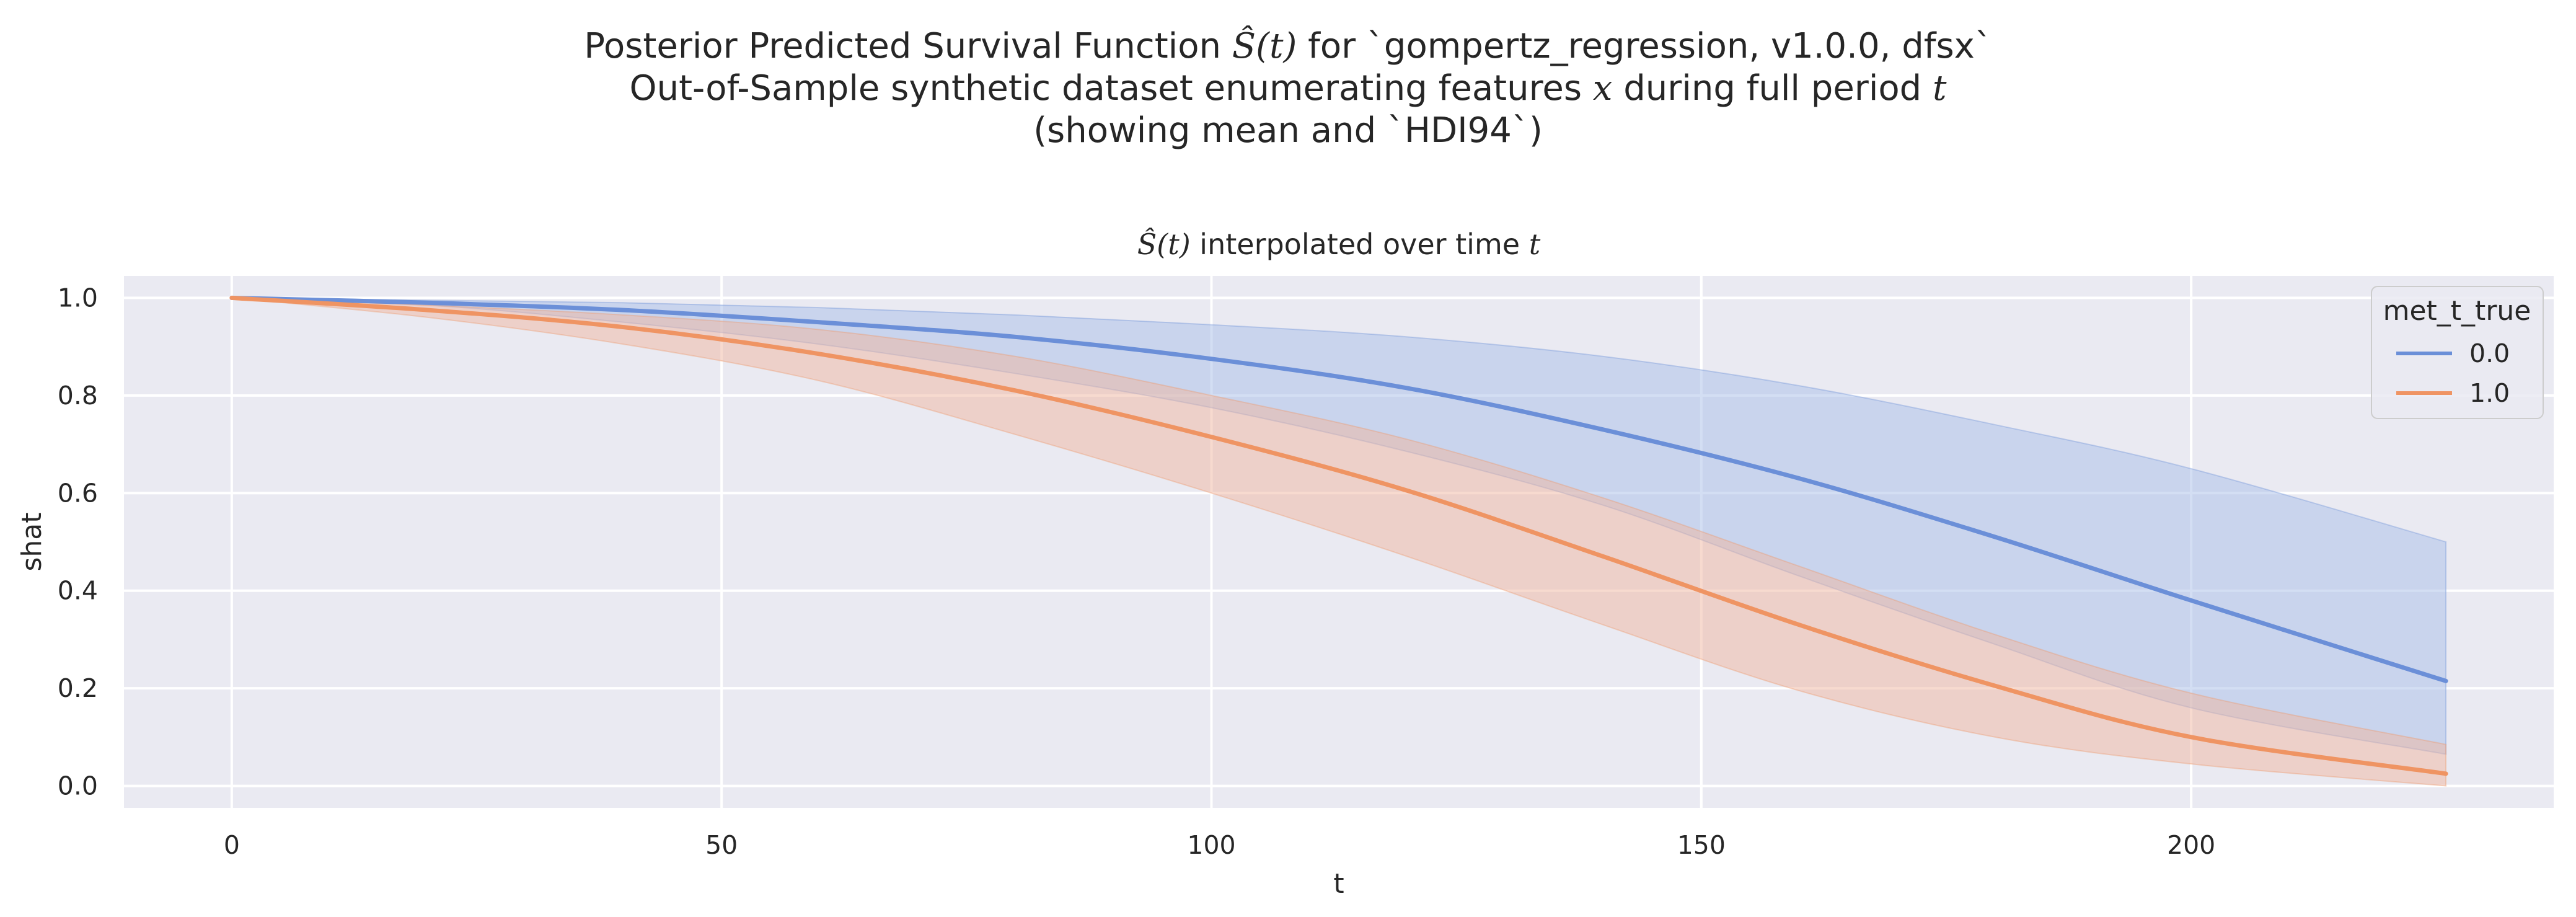 This screenshot has height=917, width=2576. What do you see at coordinates (32, 541) in the screenshot?
I see `y-axis-label: shat` at bounding box center [32, 541].